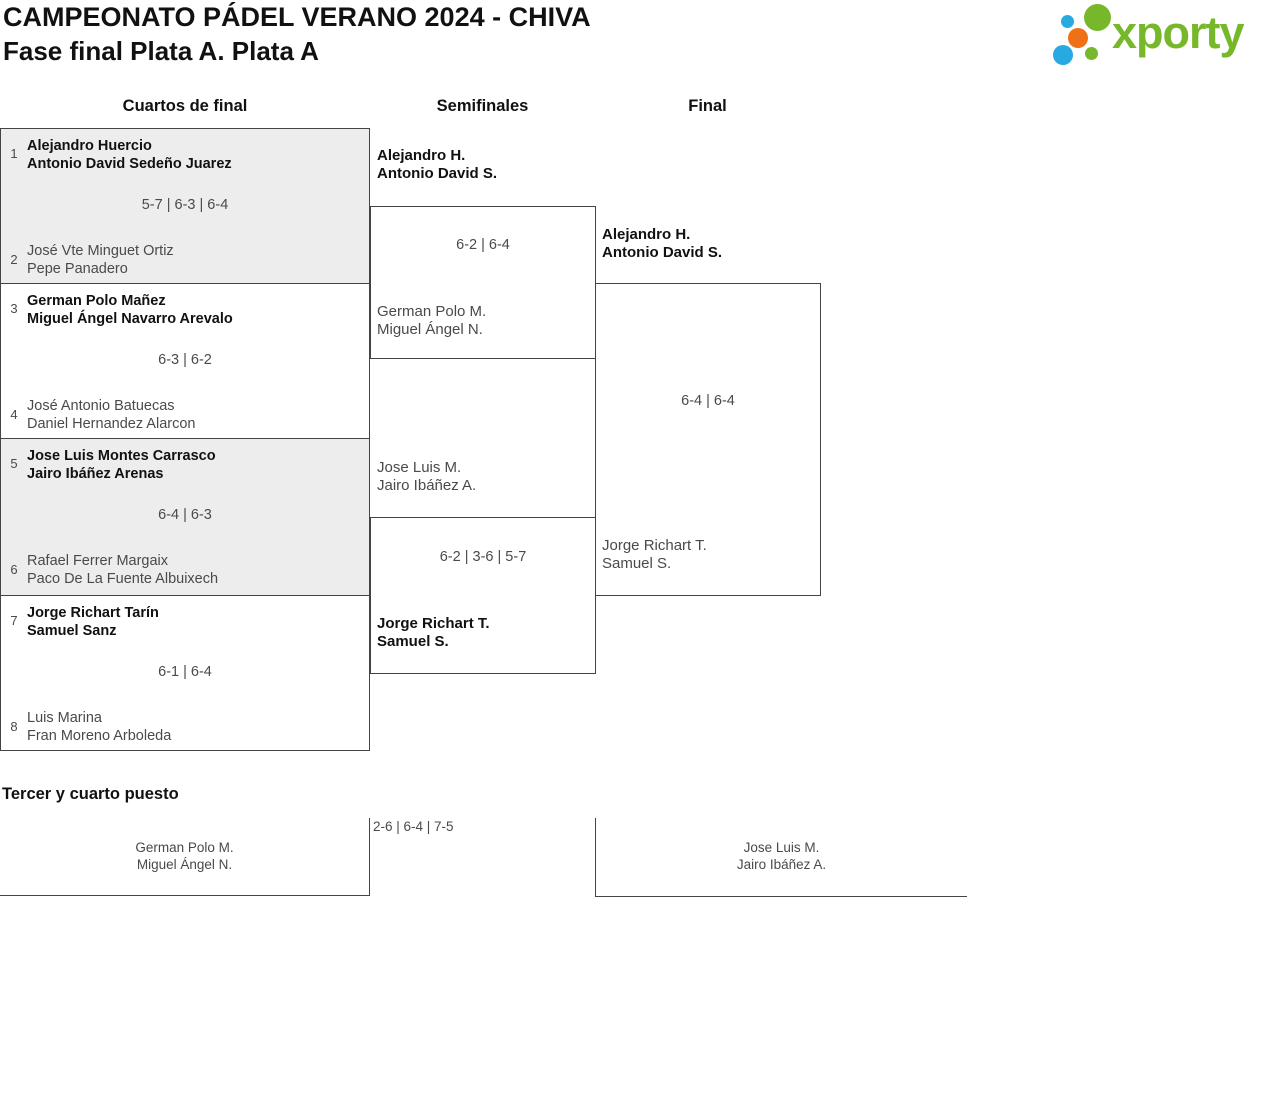  I want to click on team-names: Jorge Richart Tarín Samuel Sanz, so click(93, 622).